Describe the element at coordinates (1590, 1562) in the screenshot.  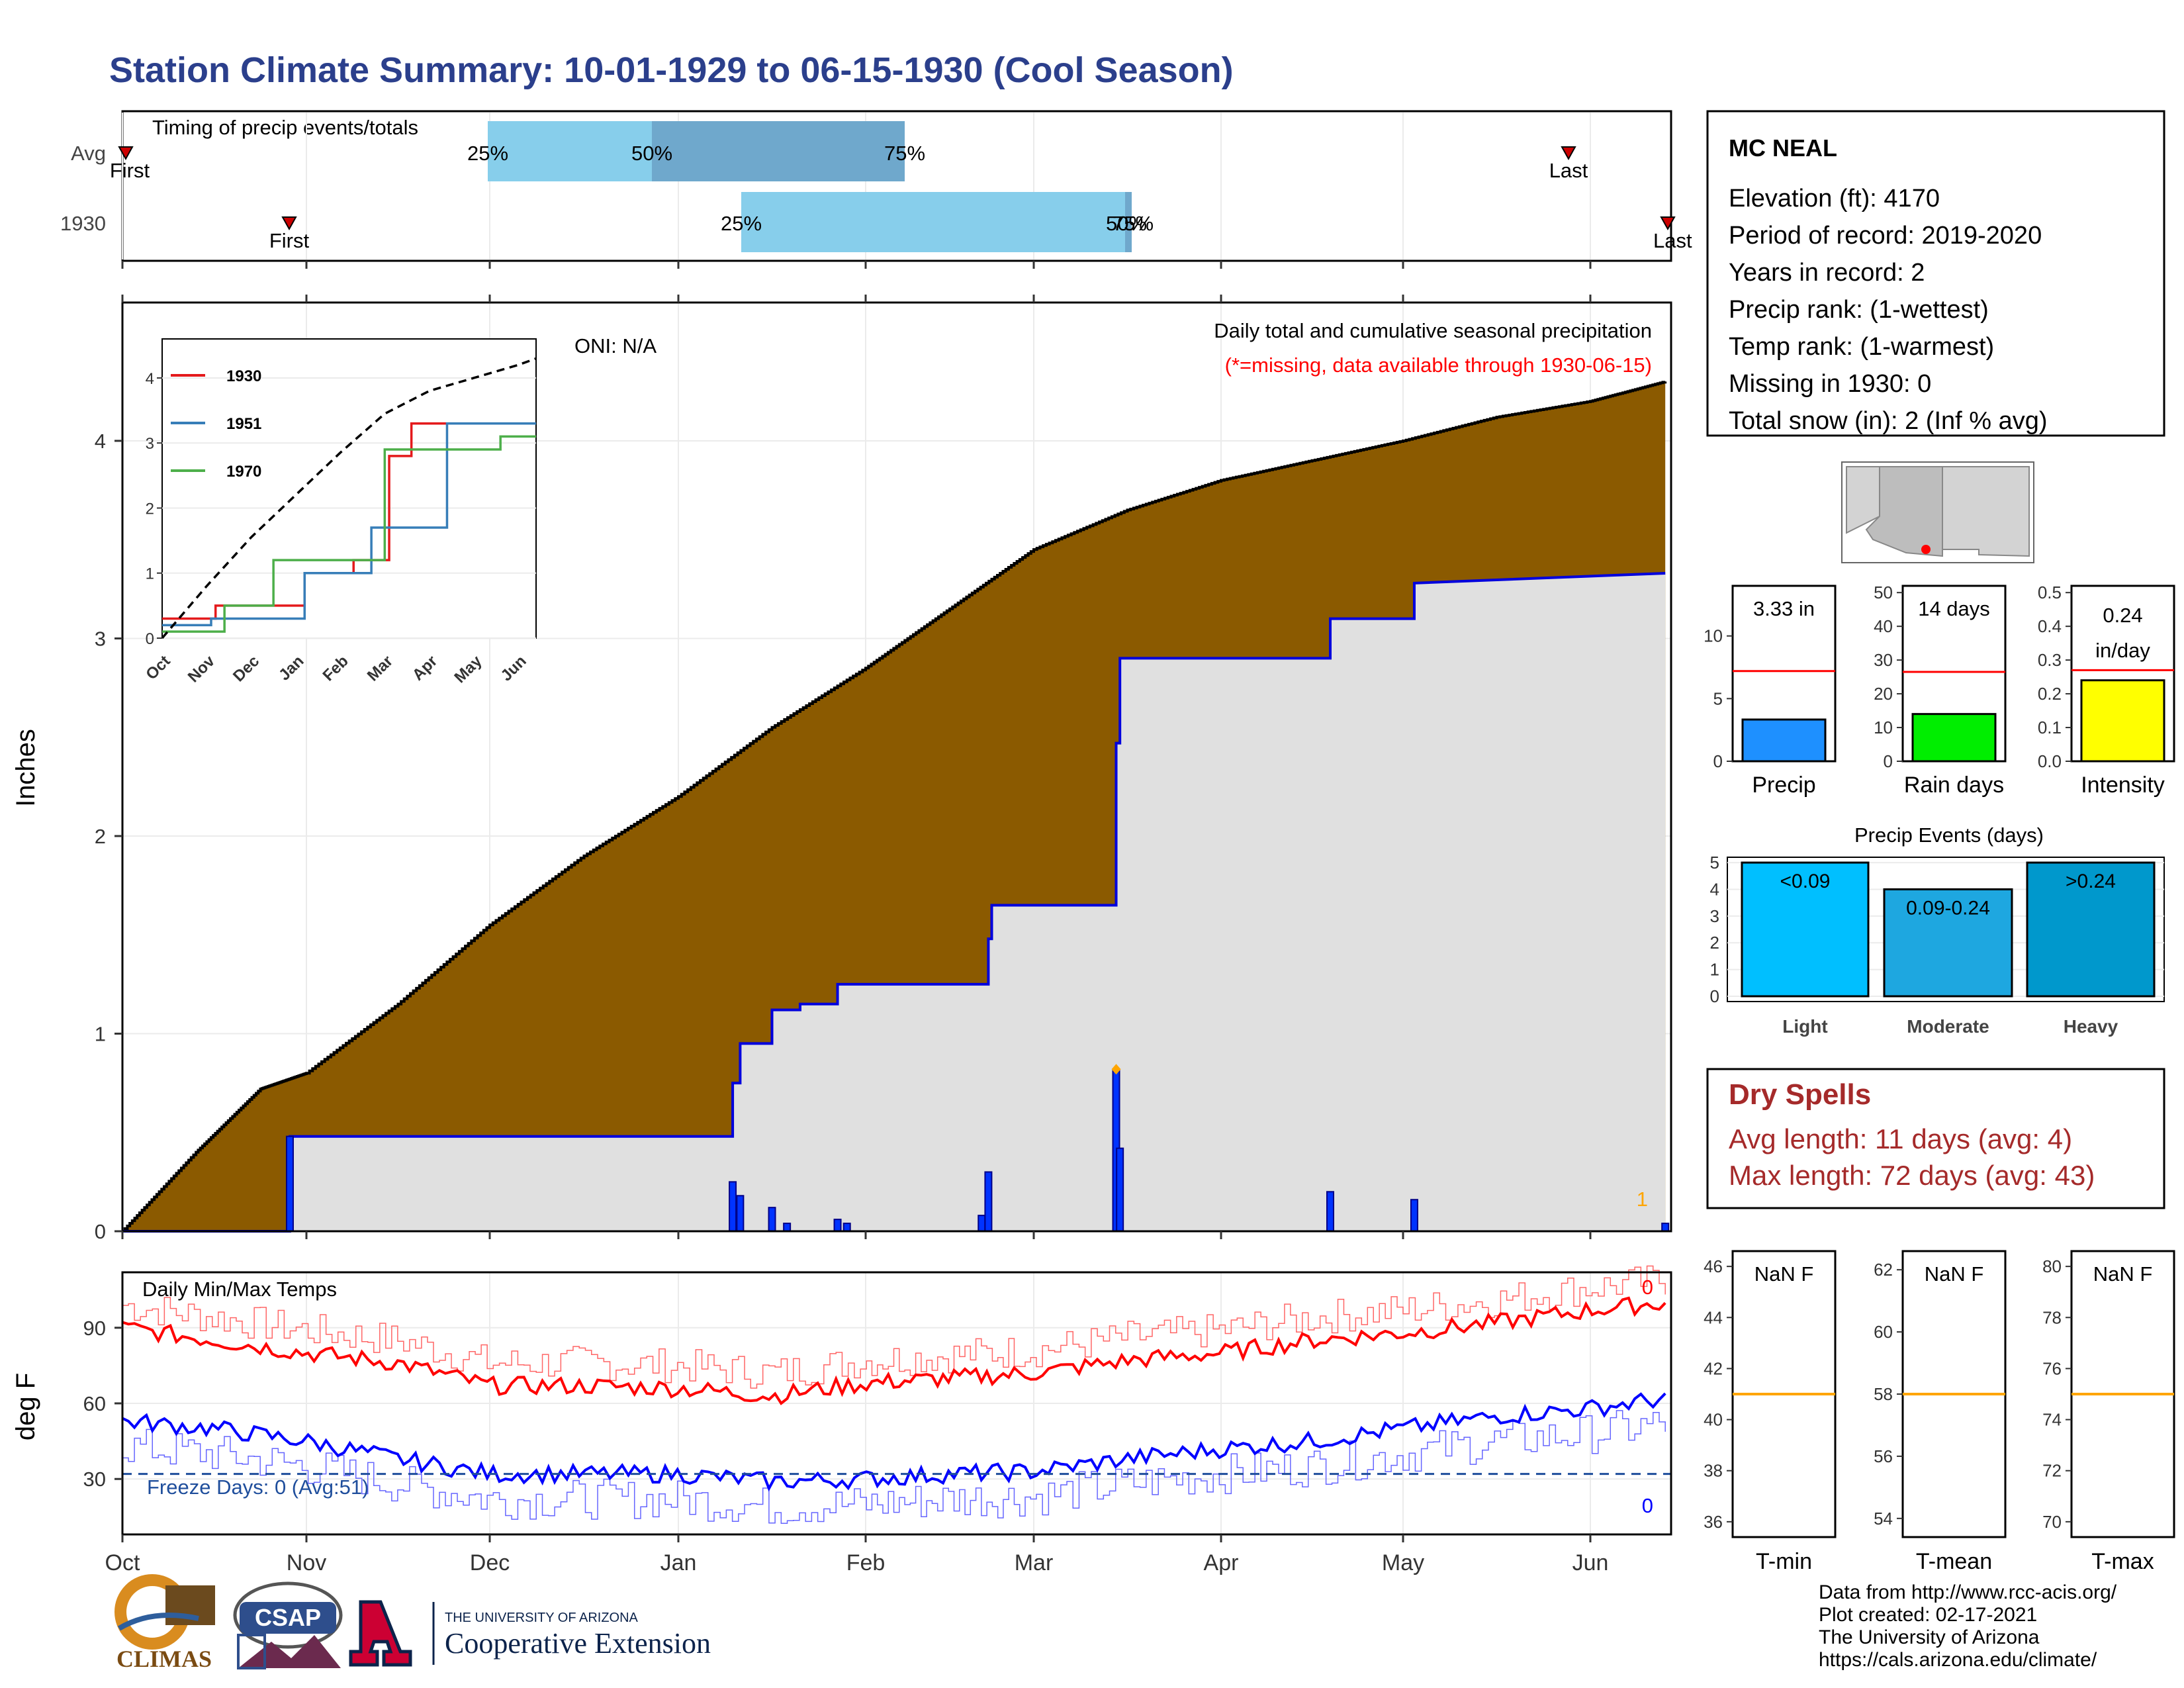
I see `month-label-jun: Jun` at that location.